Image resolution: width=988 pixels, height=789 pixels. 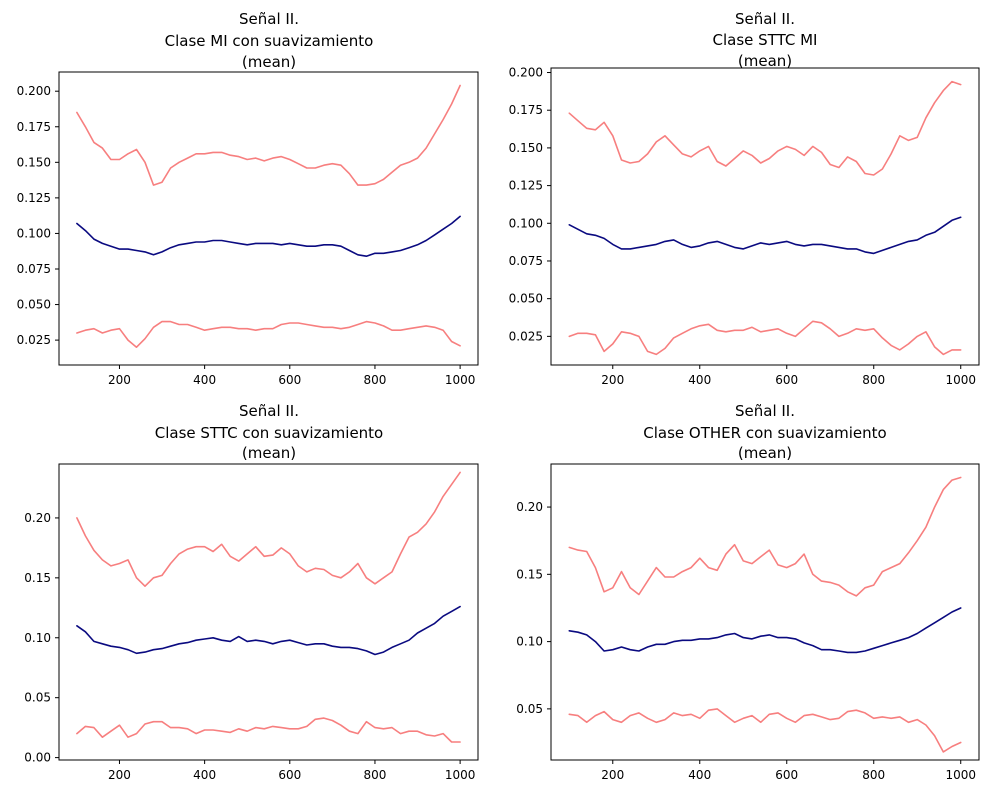 What do you see at coordinates (269, 41) in the screenshot?
I see `chart-title-line: Clase MI con suavizamiento` at bounding box center [269, 41].